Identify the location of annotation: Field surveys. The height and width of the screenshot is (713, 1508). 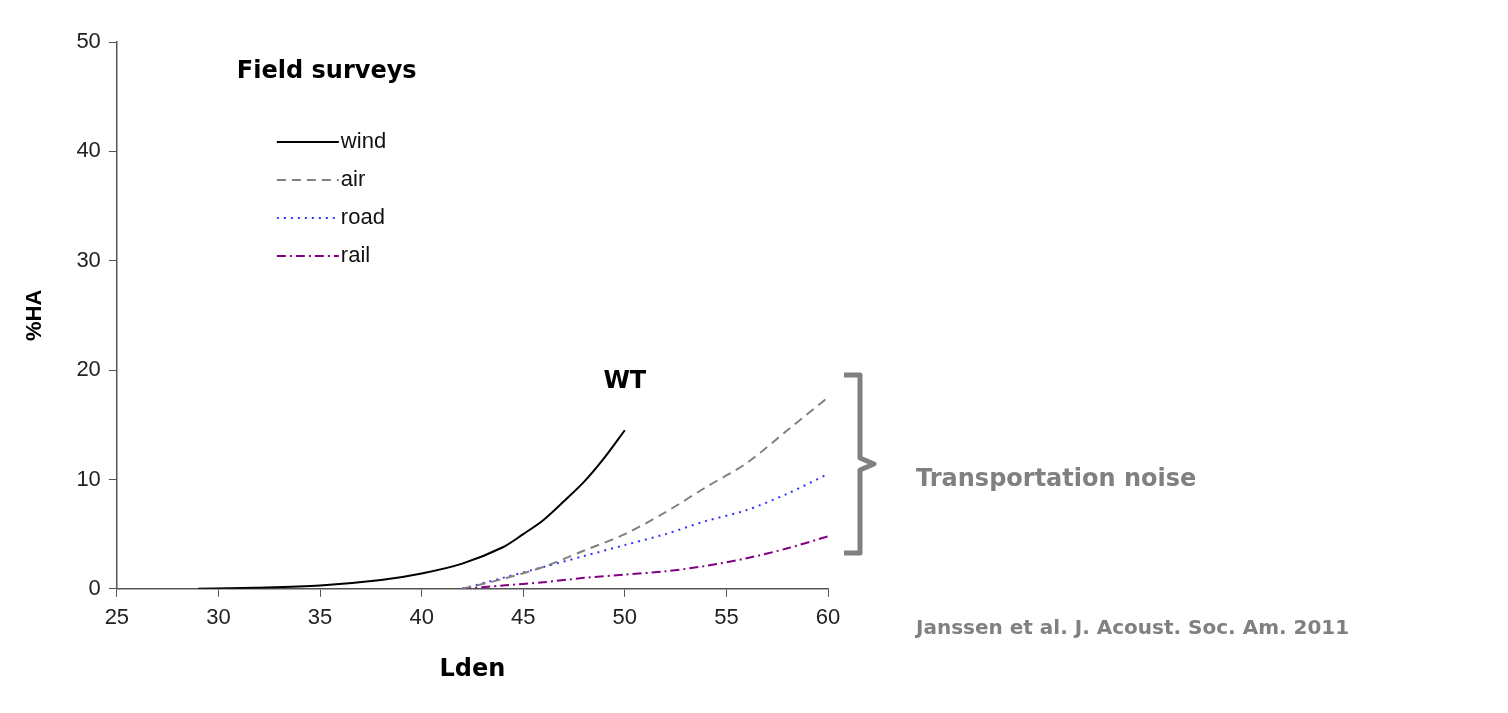
(326, 70).